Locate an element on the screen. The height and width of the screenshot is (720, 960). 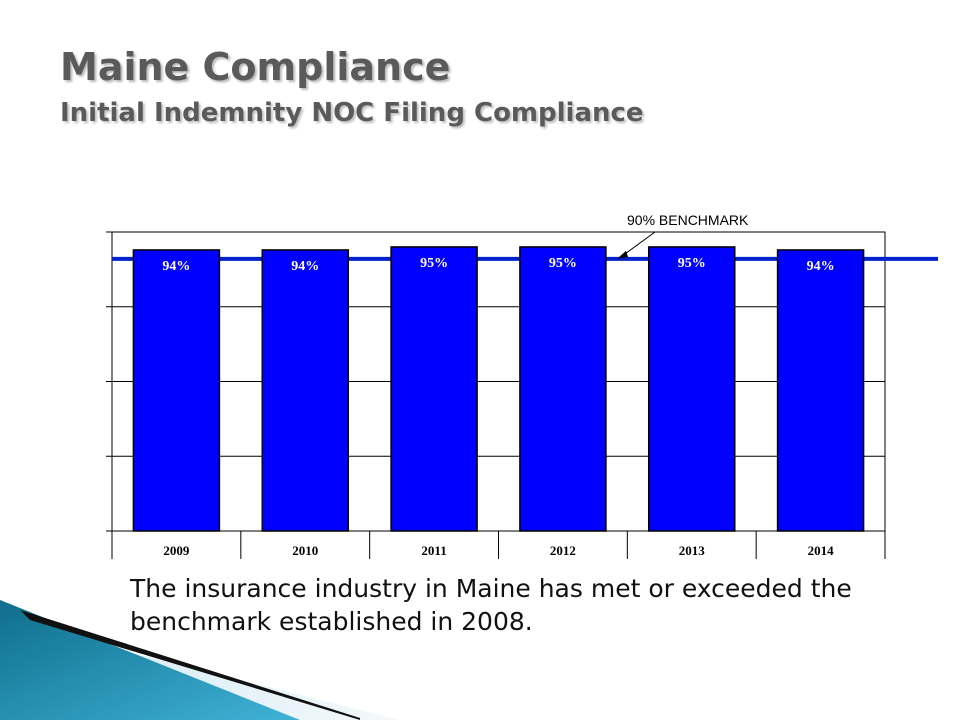
x-tick-label: 2014 is located at coordinates (821, 550).